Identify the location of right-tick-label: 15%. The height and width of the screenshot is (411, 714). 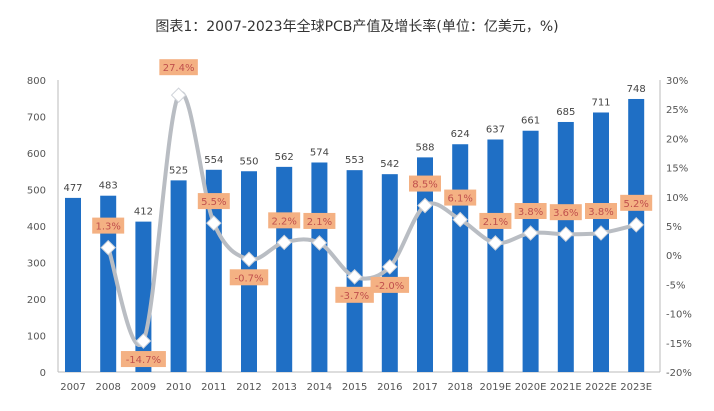
(677, 169).